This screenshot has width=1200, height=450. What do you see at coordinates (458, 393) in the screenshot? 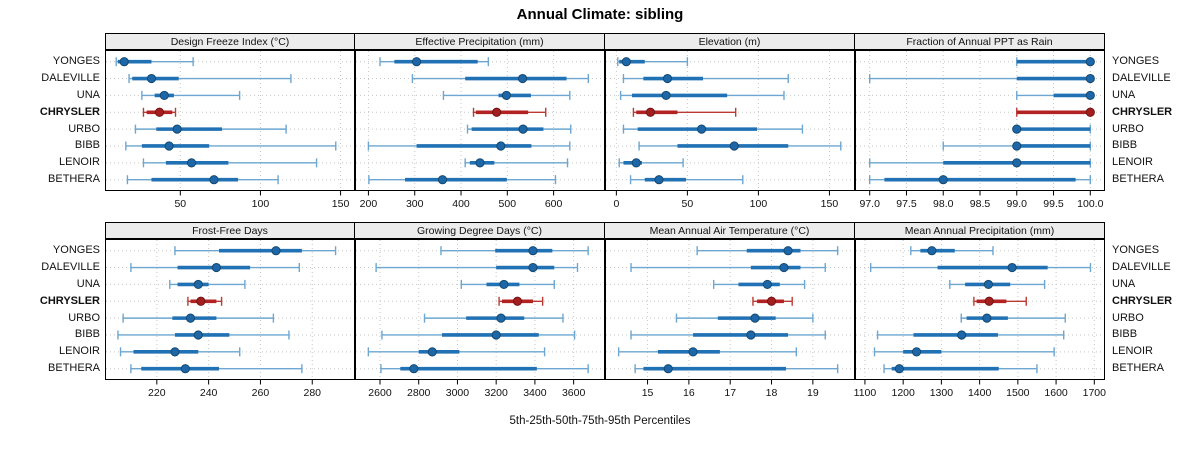
I see `tick-label: 3000` at bounding box center [458, 393].